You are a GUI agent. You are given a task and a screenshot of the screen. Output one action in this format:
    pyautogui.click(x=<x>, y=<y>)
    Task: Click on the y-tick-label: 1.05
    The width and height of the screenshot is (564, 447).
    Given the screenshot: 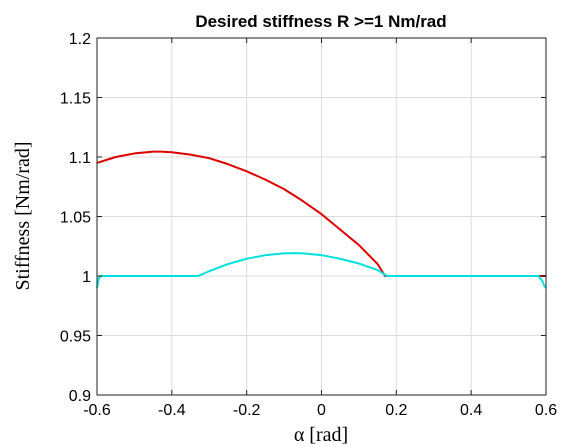 What is the action you would take?
    pyautogui.click(x=75, y=218)
    